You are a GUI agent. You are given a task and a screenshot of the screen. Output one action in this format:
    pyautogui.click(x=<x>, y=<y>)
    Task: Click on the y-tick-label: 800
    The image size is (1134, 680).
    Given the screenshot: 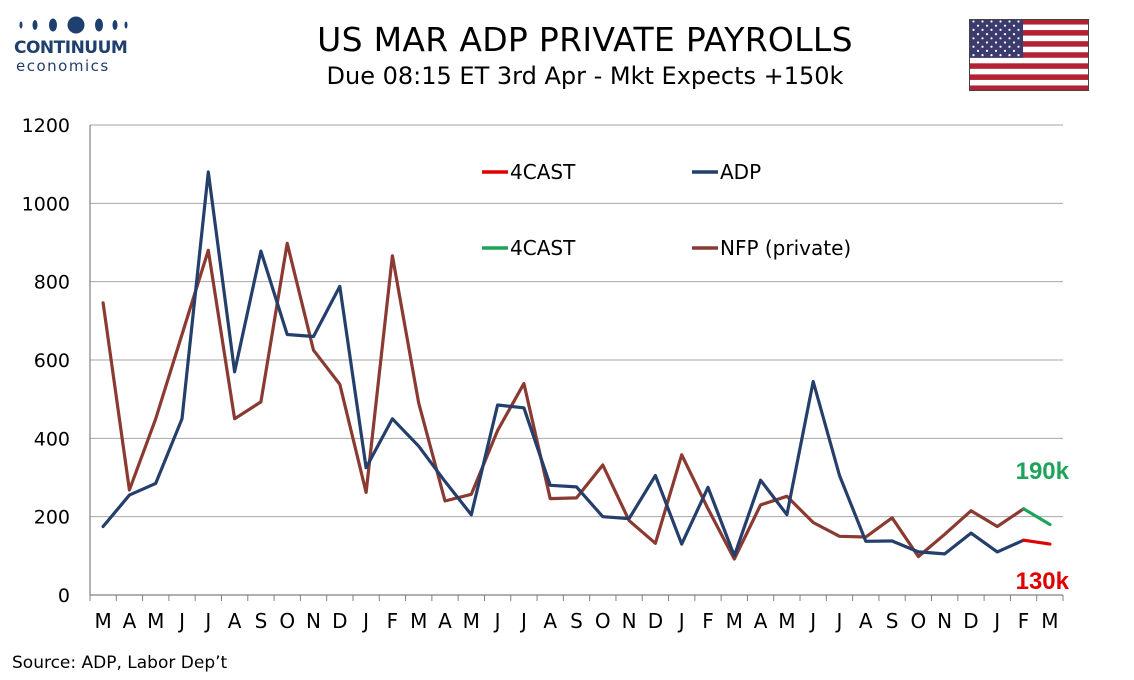 What is the action you would take?
    pyautogui.click(x=52, y=283)
    